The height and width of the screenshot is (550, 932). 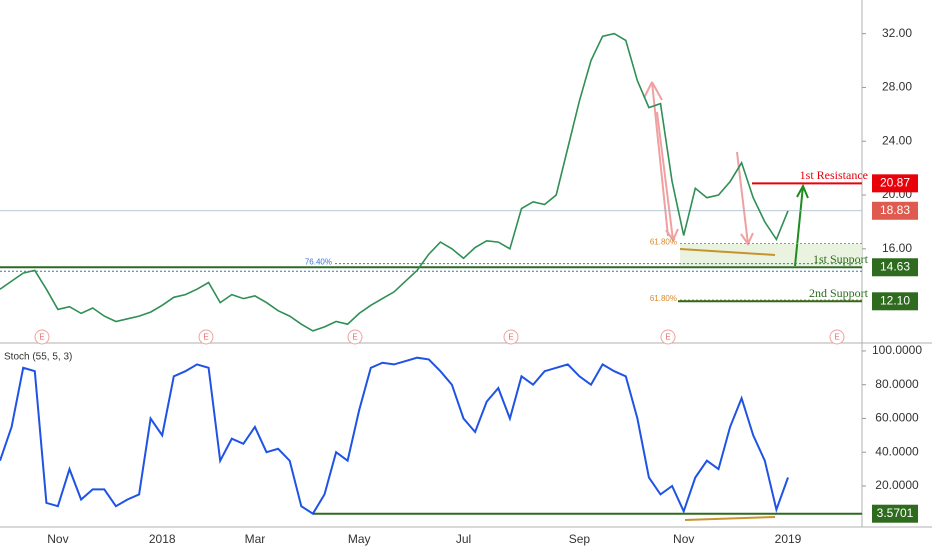 I want to click on y-tick-label: 100.0000, so click(x=897, y=350).